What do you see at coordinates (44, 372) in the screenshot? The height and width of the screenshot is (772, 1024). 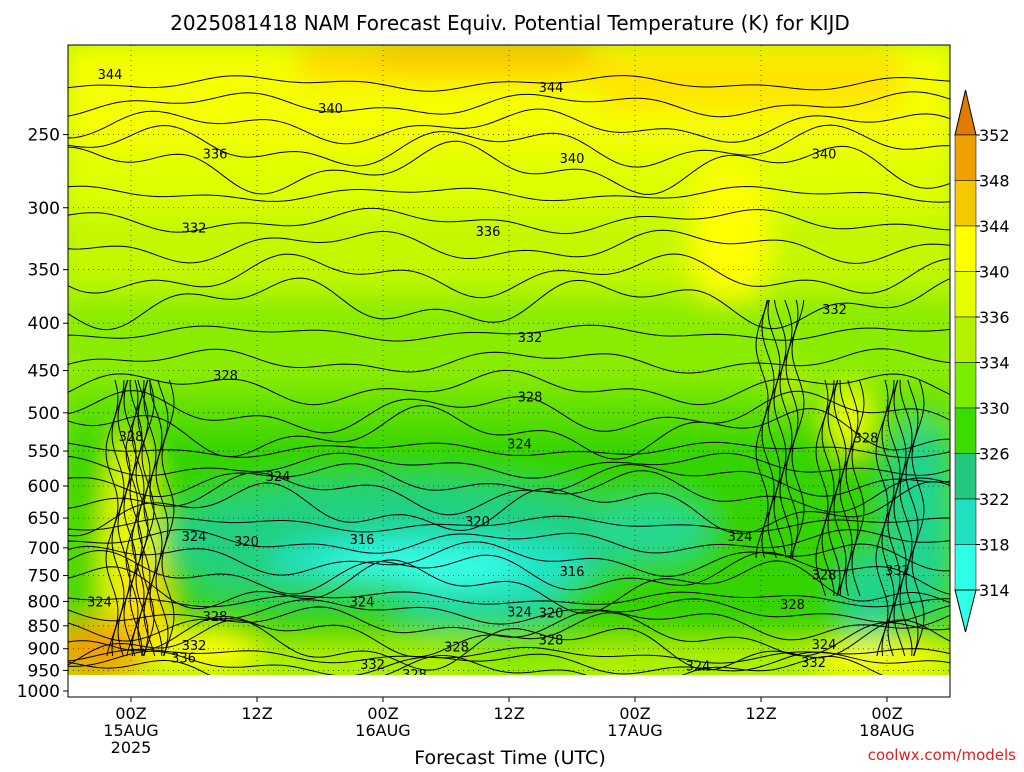 I see `y-tick-label: 450` at bounding box center [44, 372].